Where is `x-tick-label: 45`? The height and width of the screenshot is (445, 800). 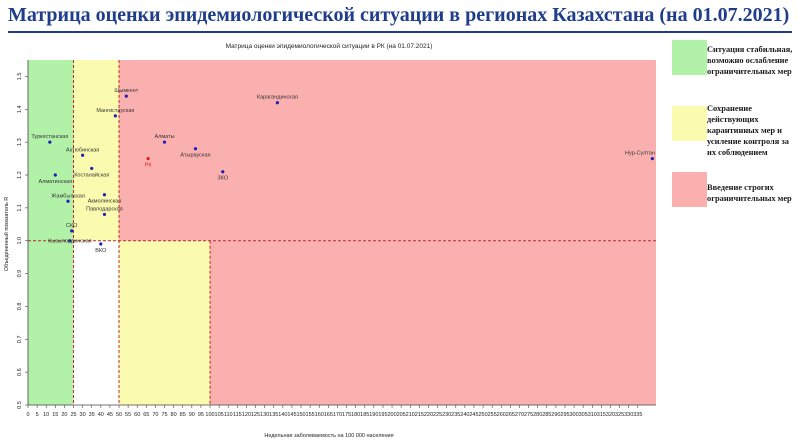
x-tick-label: 45 is located at coordinates (110, 415).